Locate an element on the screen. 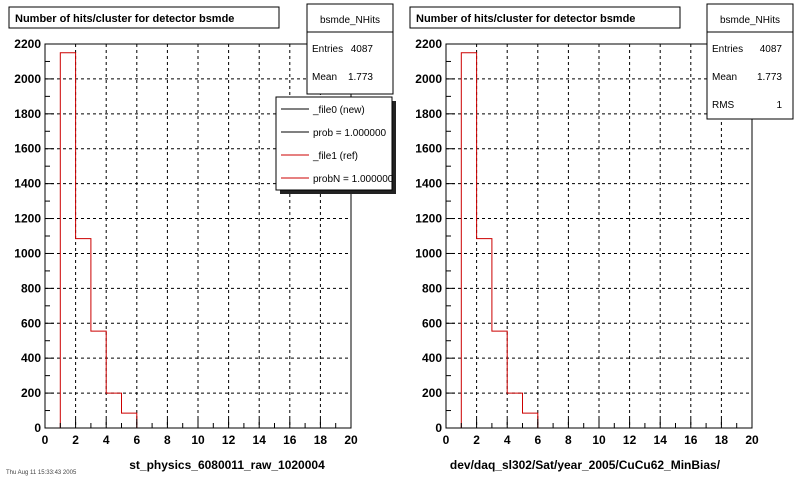  legend-label-prob: prob = 1.000000 is located at coordinates (350, 133).